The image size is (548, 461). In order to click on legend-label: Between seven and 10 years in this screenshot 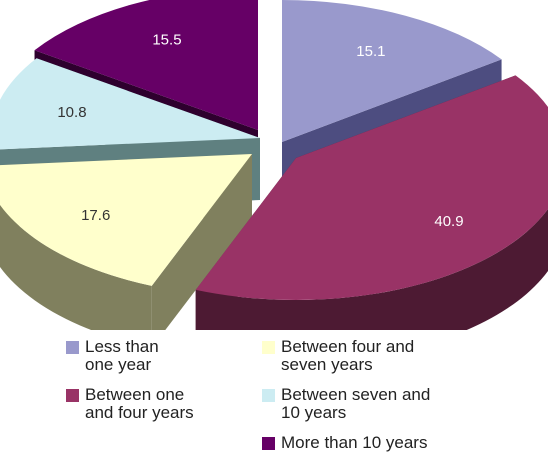, I will do `click(356, 403)`.